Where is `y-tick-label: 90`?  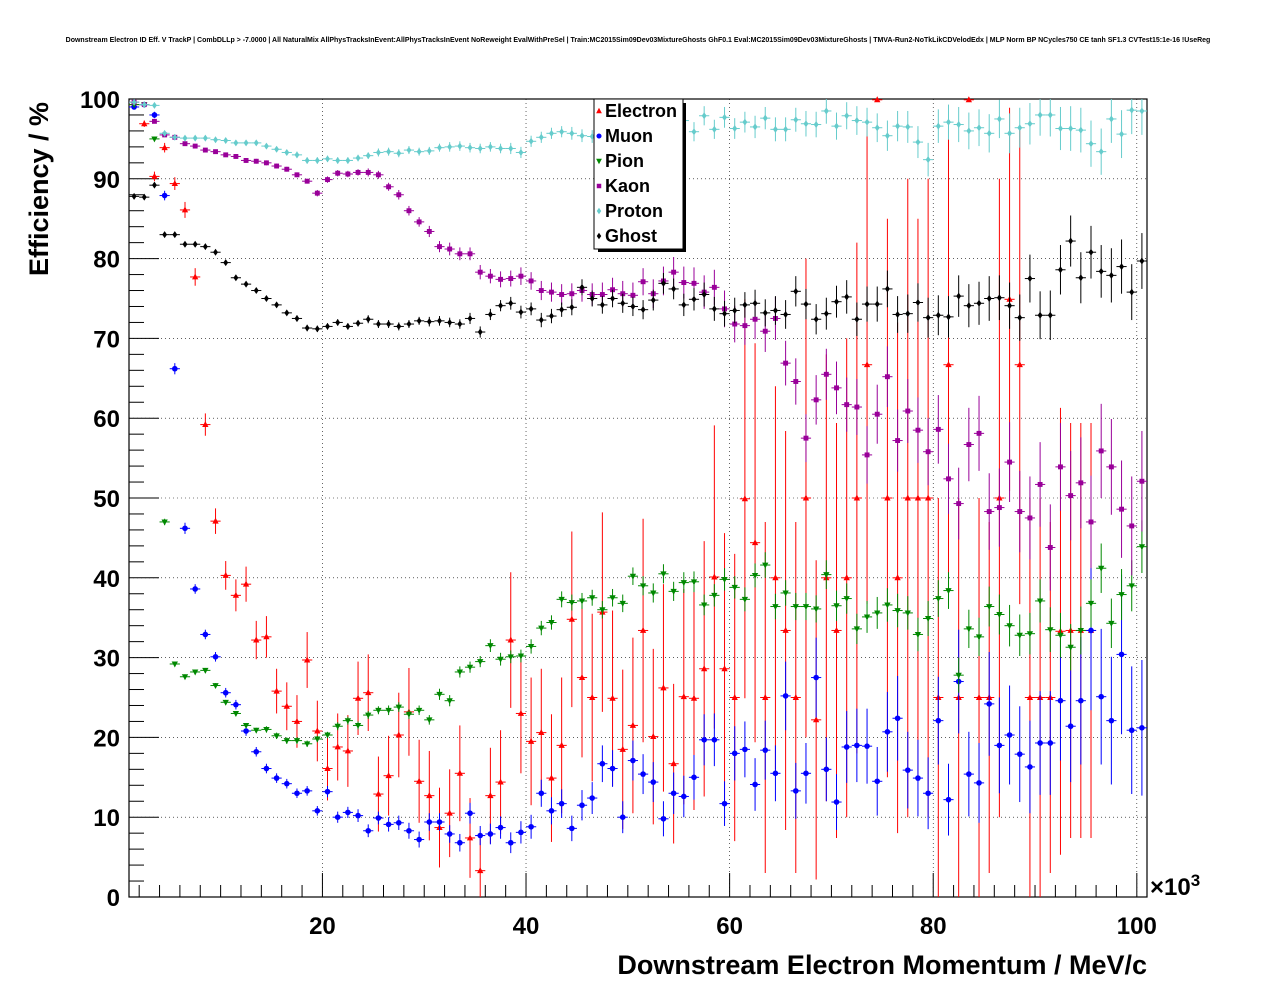 y-tick-label: 90 is located at coordinates (106, 180).